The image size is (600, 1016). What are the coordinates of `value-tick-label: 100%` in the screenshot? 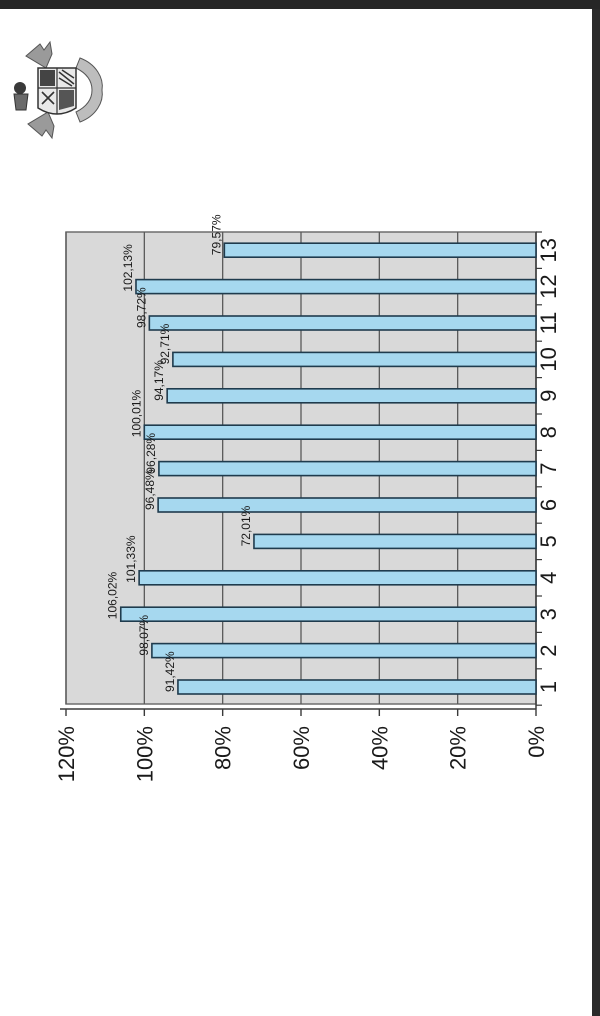 It's located at (144, 754).